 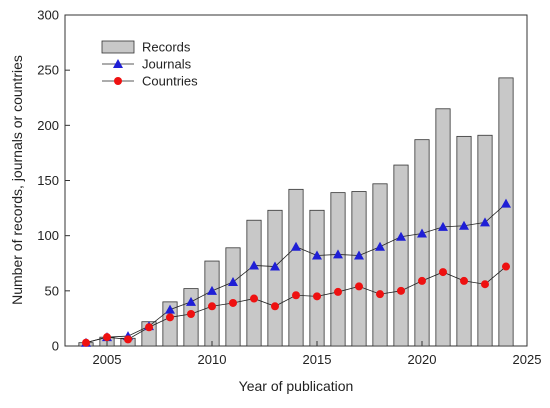 What do you see at coordinates (233, 297) in the screenshot?
I see `bar-2011` at bounding box center [233, 297].